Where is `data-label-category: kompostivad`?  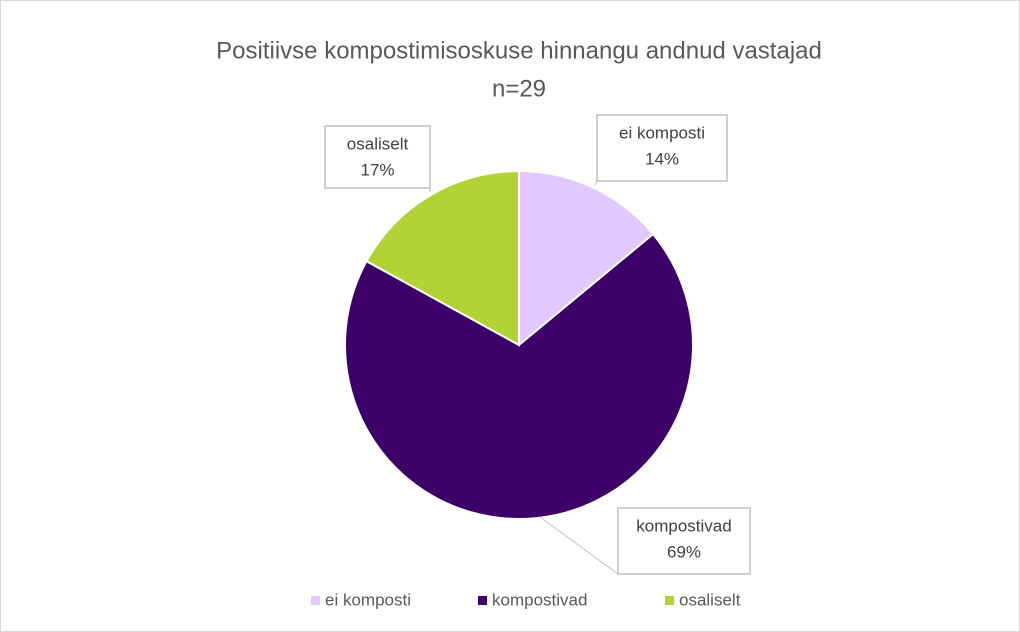
data-label-category: kompostivad is located at coordinates (683, 525).